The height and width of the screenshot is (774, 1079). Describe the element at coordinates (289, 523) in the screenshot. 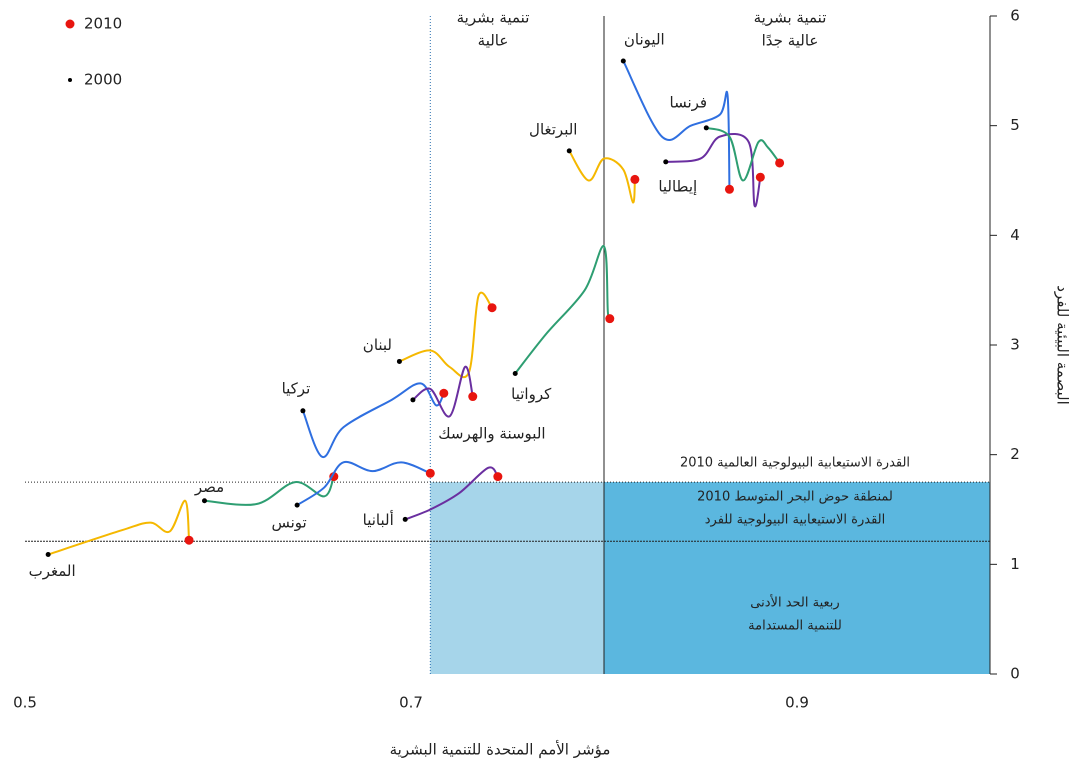

I see `country-label: تونس` at that location.